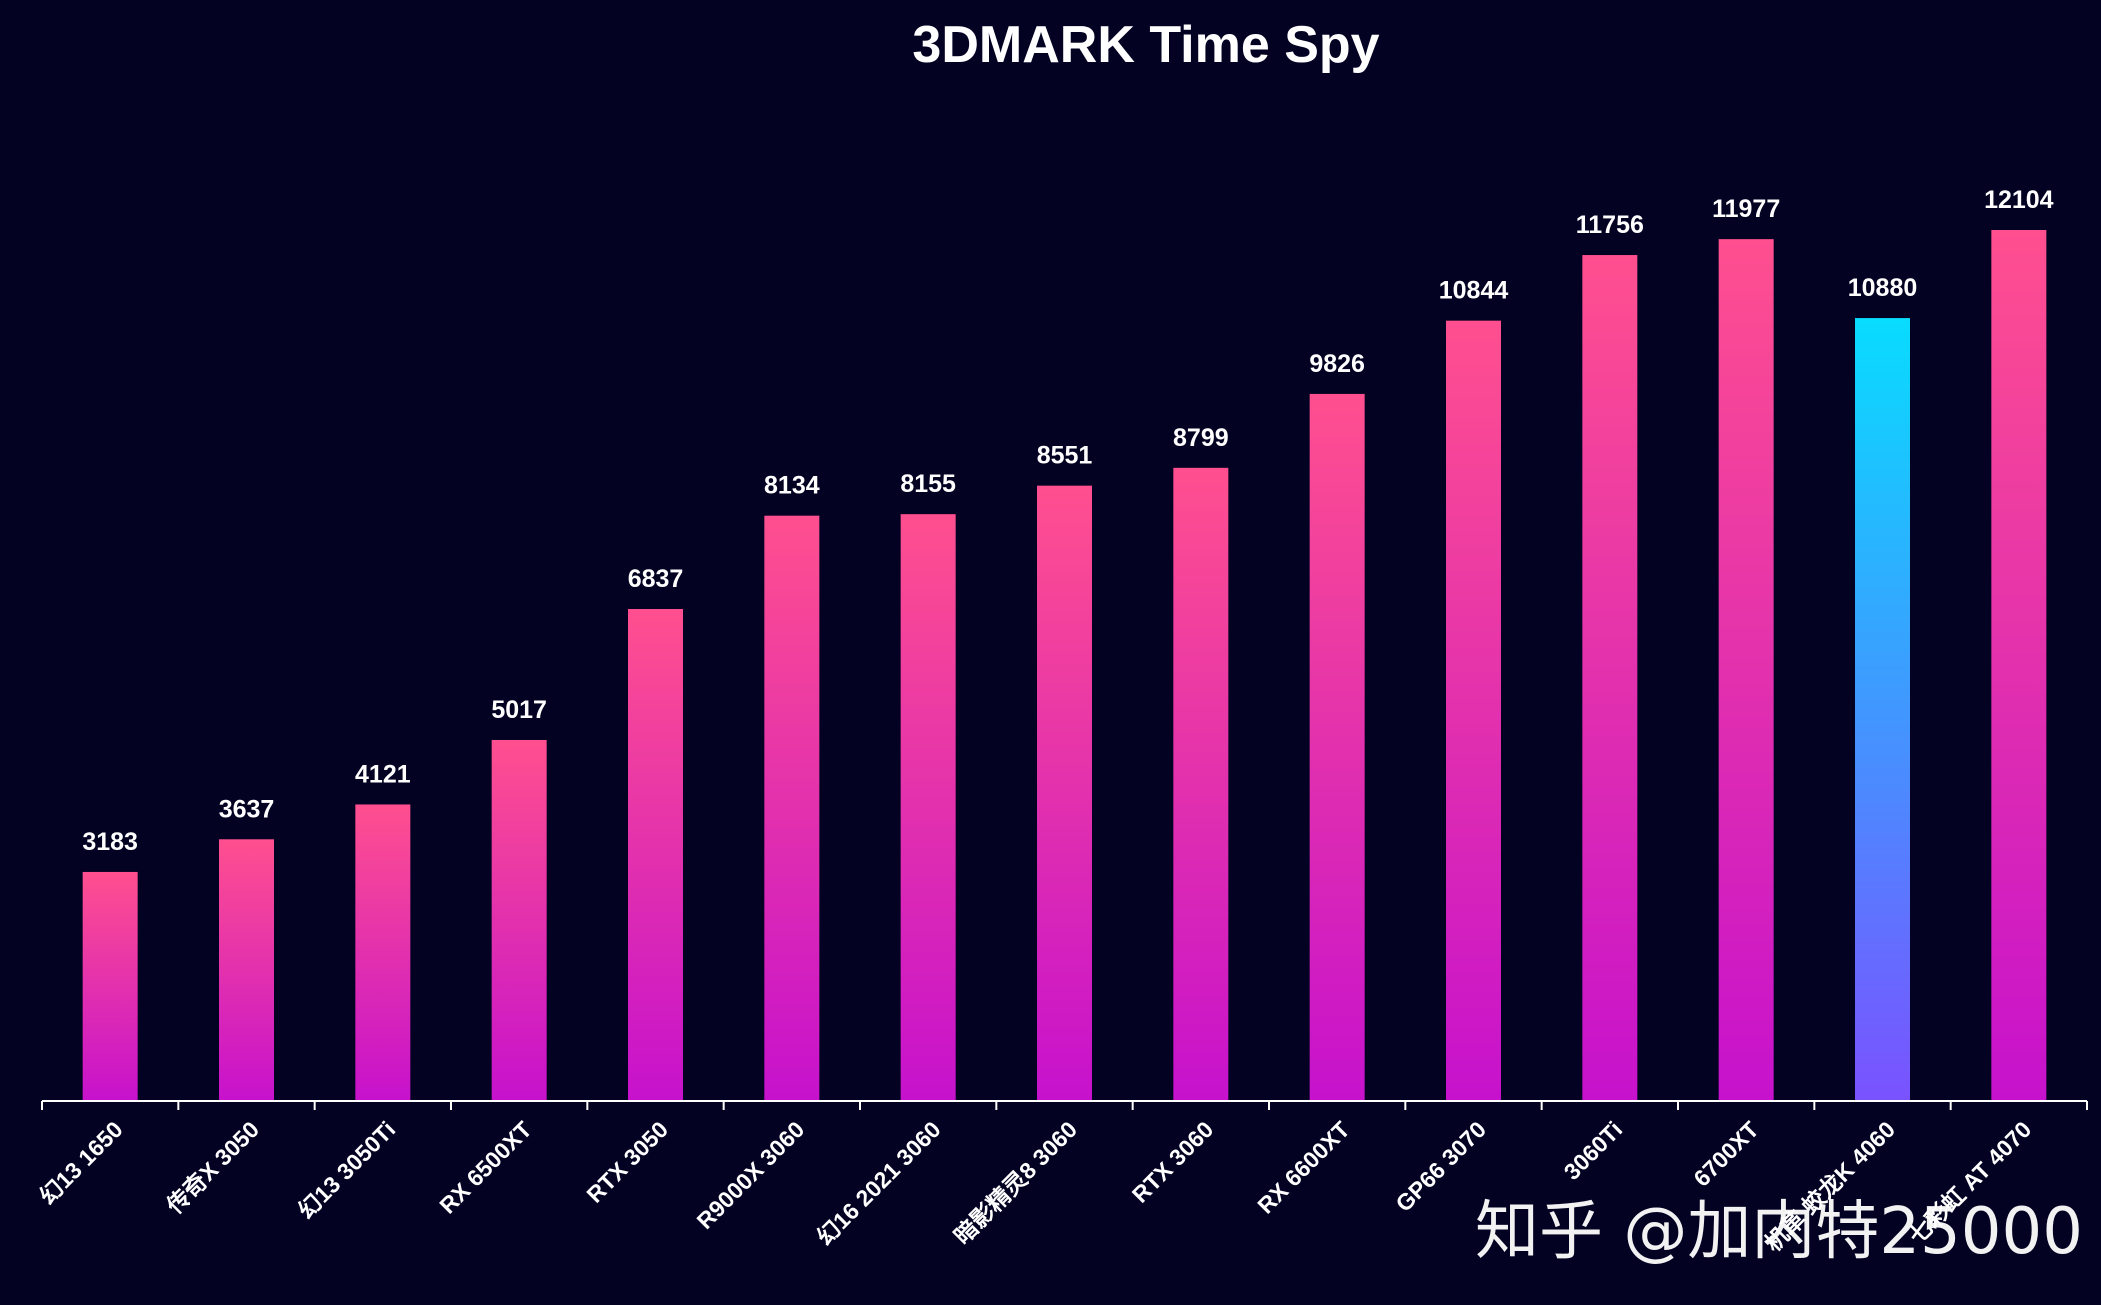 The image size is (2101, 1305). I want to click on data-label: 4121, so click(383, 774).